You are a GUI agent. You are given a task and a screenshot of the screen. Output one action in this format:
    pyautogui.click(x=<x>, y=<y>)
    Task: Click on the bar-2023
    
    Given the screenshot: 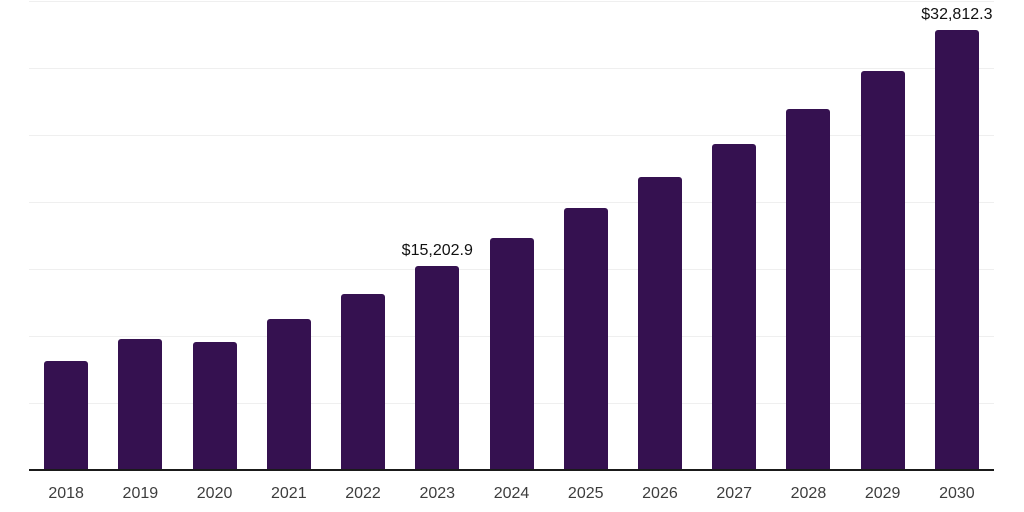 What is the action you would take?
    pyautogui.click(x=437, y=368)
    